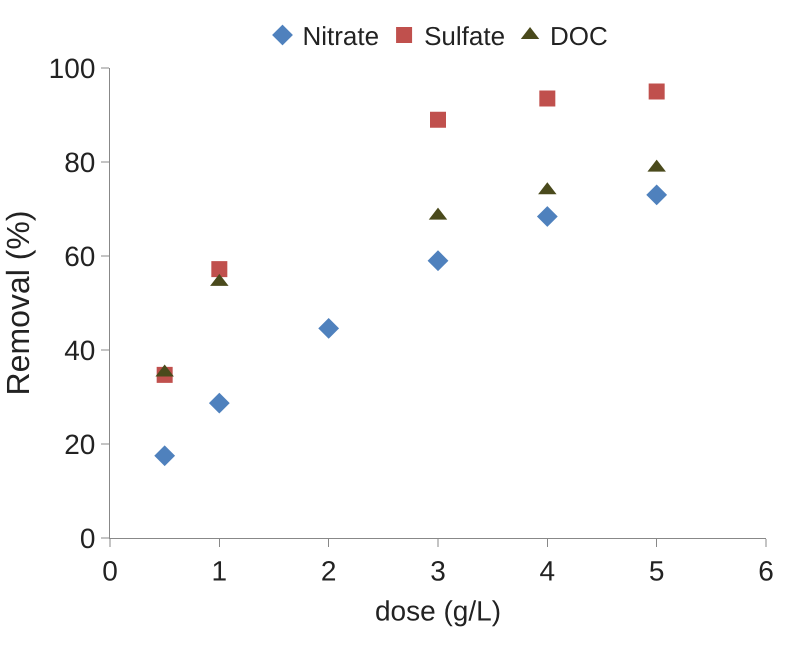  I want to click on y-tick-label: 80, so click(80, 162).